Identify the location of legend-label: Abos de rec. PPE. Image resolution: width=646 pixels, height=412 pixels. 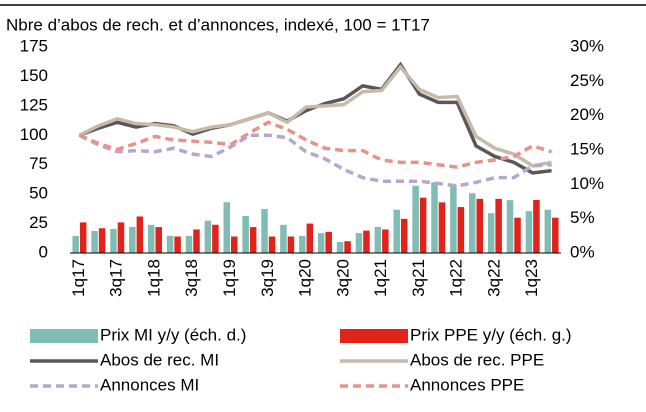
(477, 359).